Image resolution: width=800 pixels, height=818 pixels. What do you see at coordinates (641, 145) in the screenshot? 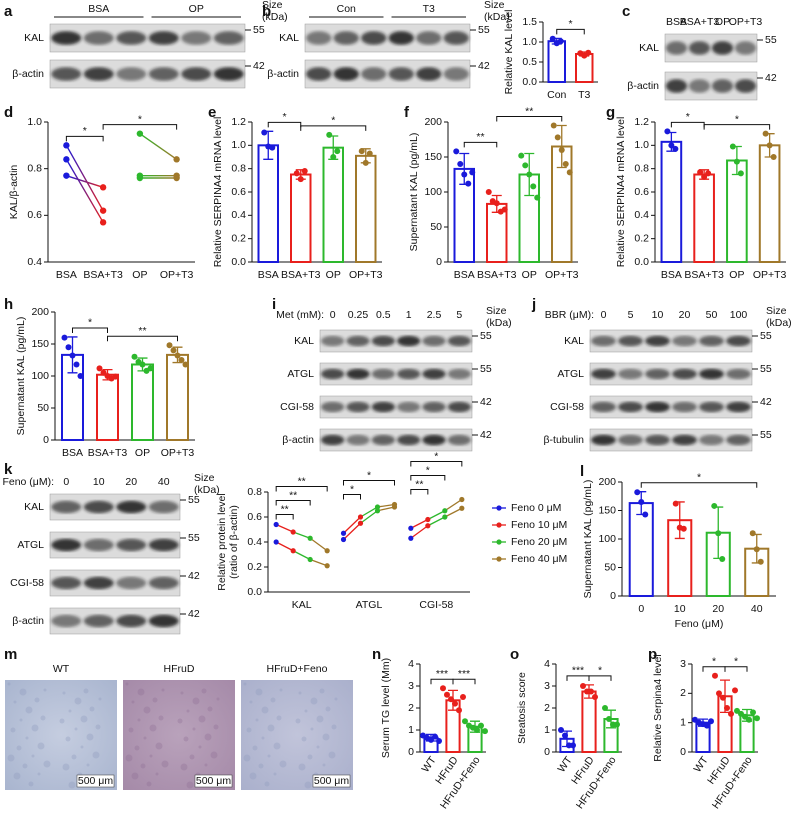
I see `y-tick-label: 1.0` at bounding box center [641, 145].